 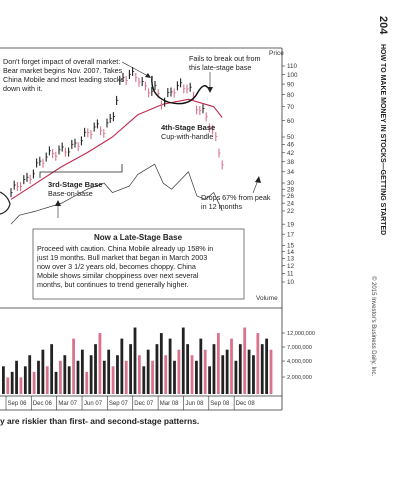 What do you see at coordinates (246, 404) in the screenshot?
I see `time-tick-label: Dec 08` at bounding box center [246, 404].